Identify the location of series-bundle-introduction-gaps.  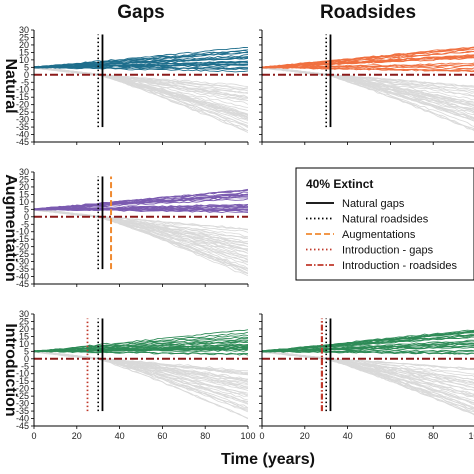
(141, 374).